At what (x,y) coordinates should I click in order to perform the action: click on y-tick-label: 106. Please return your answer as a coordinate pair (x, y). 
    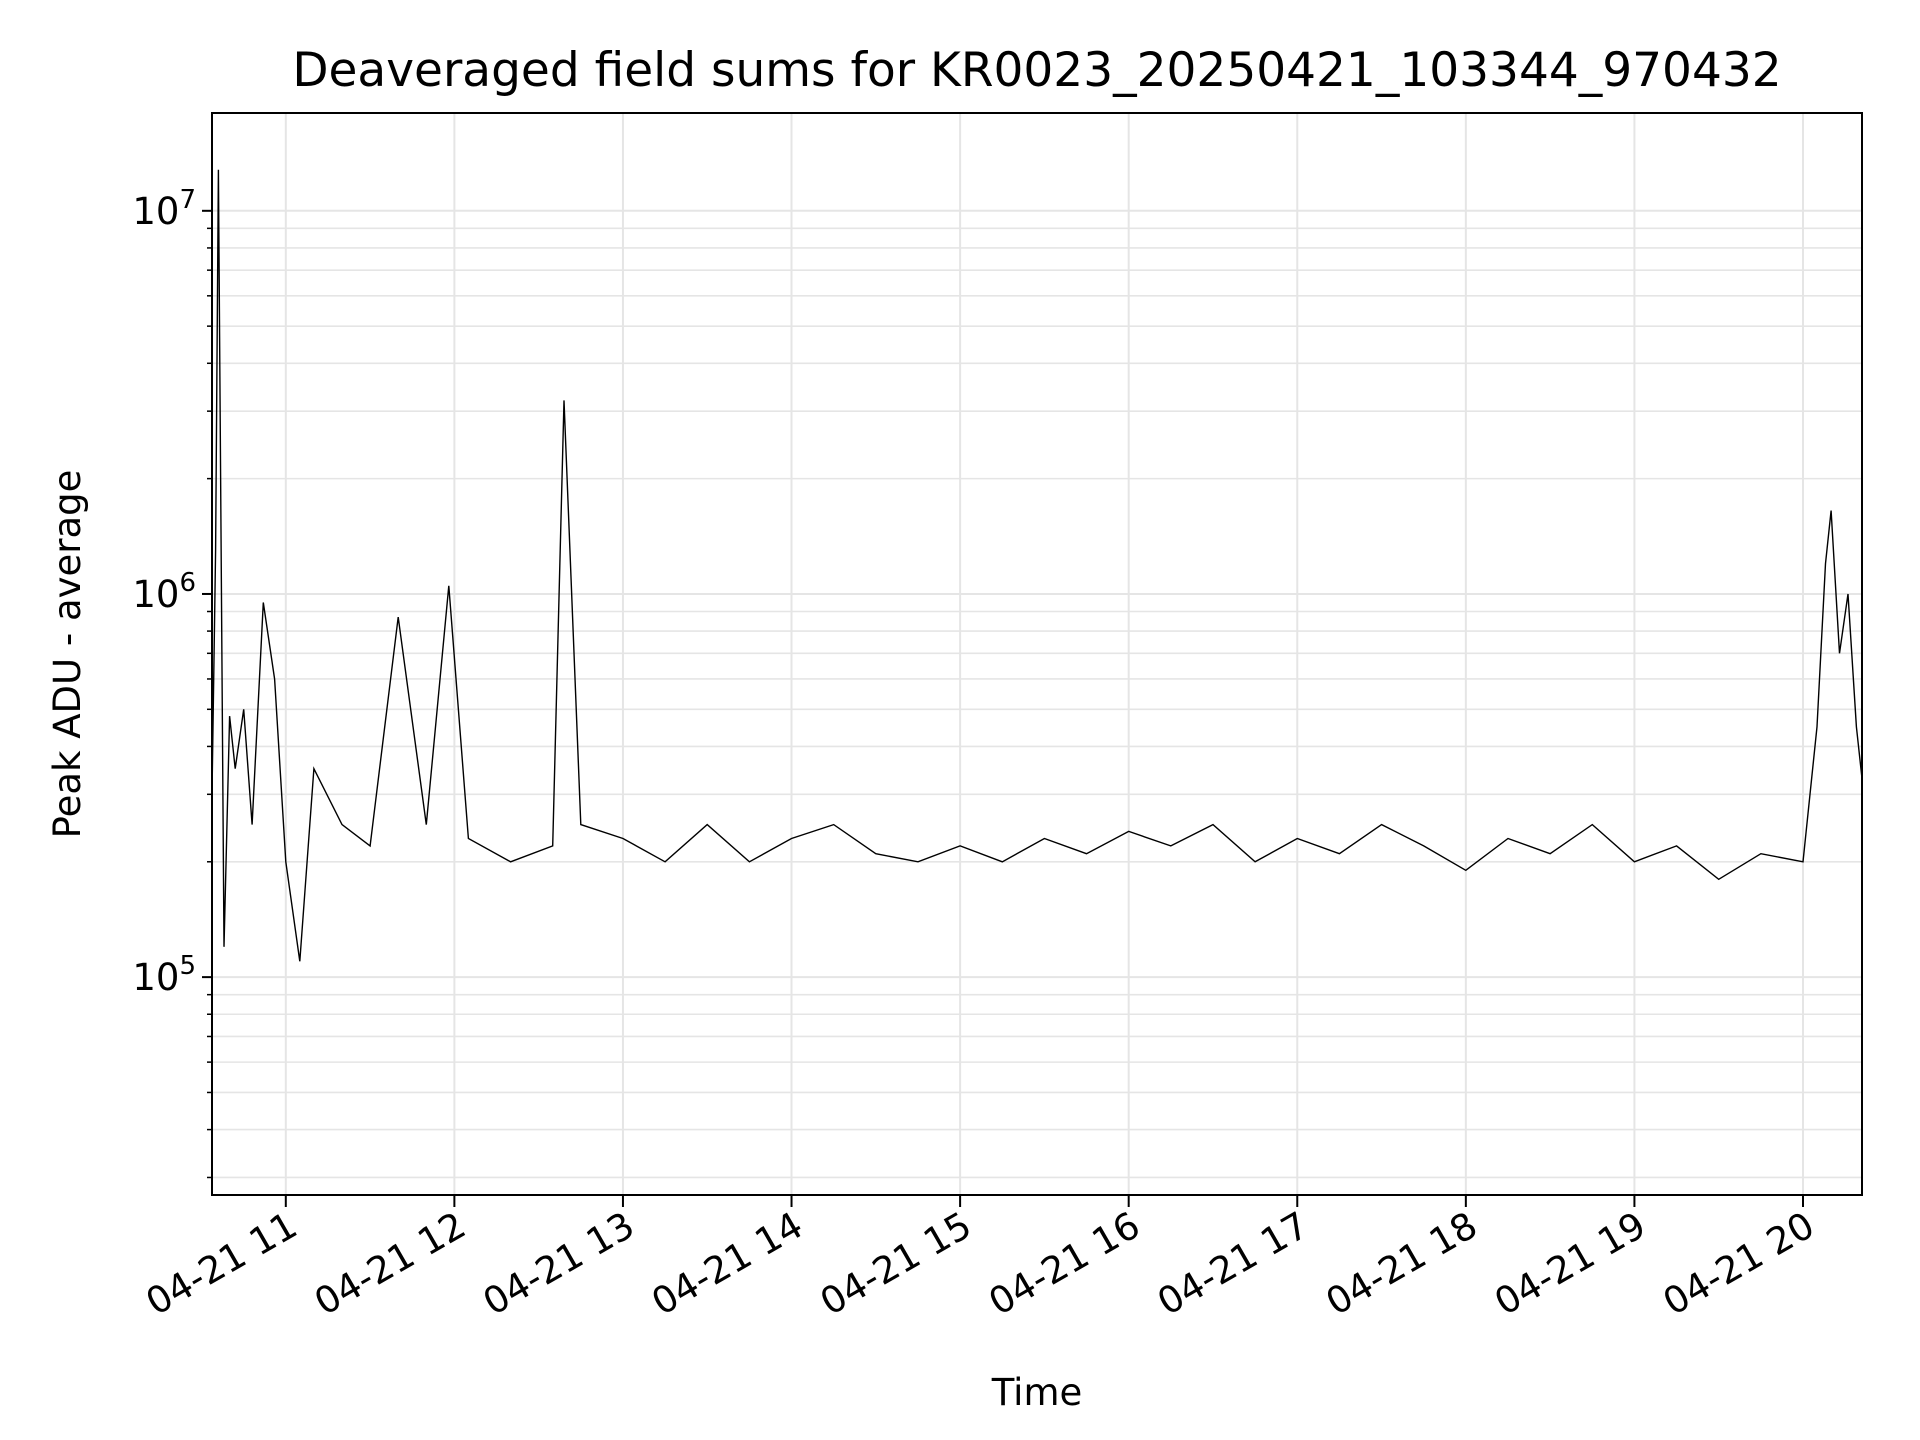
    Looking at the image, I should click on (164, 592).